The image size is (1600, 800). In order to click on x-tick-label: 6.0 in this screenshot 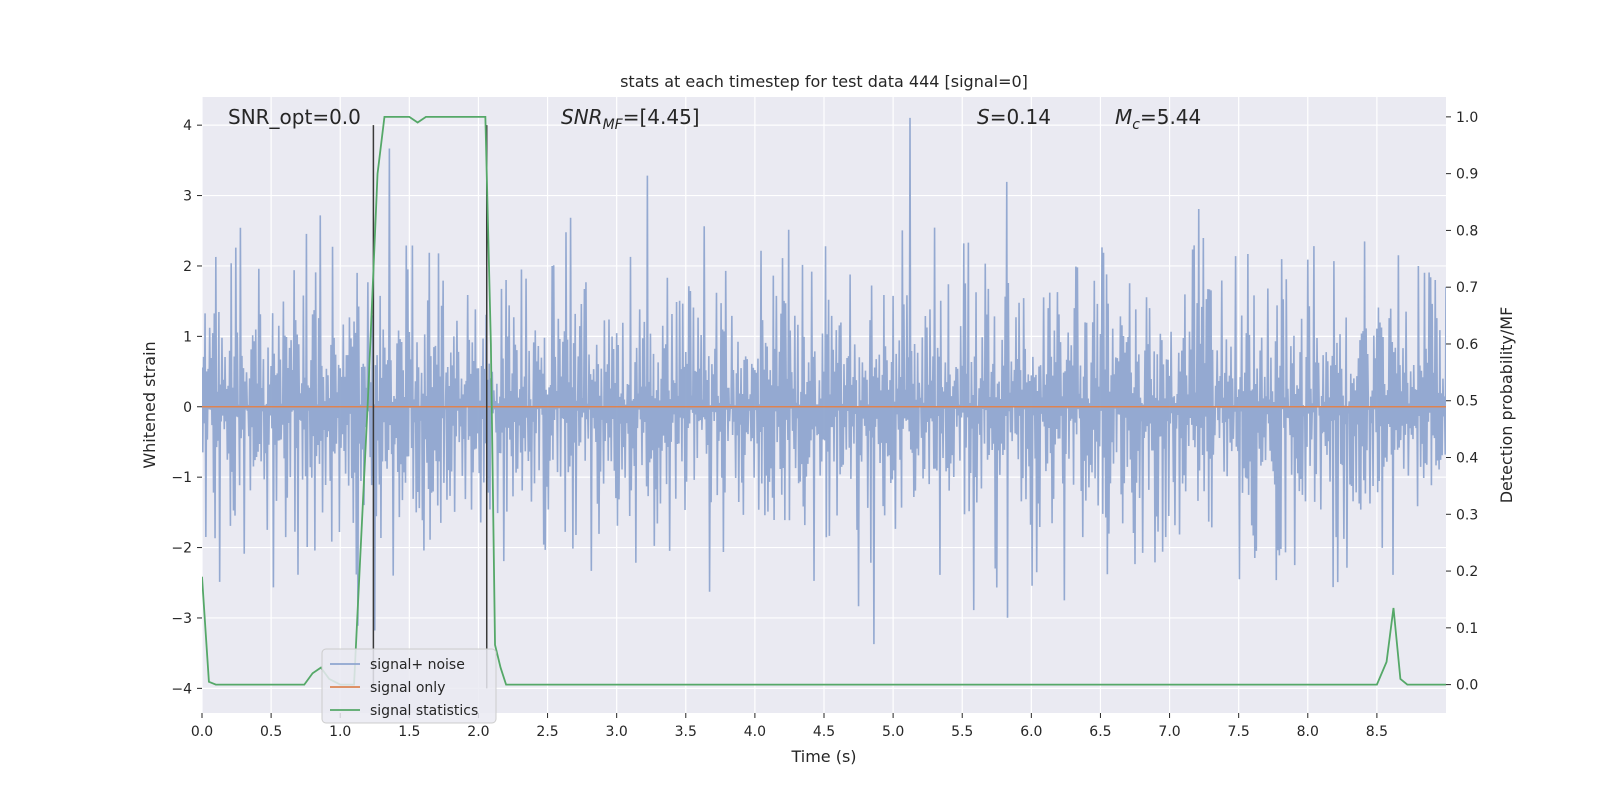, I will do `click(1031, 732)`.